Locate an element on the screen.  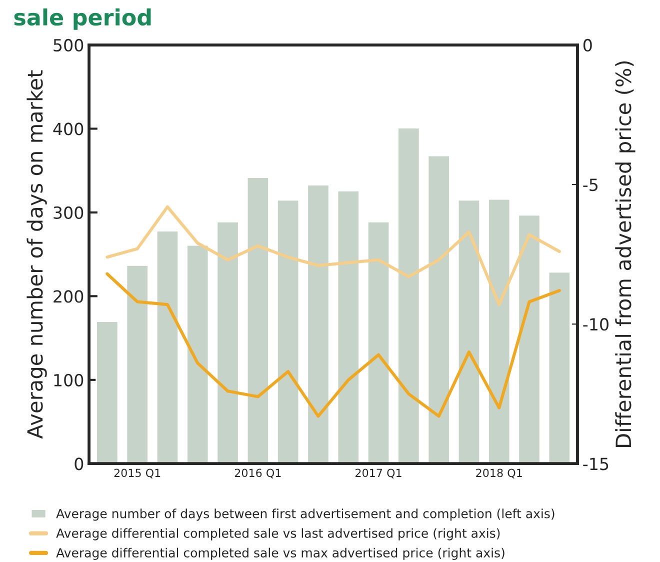
y-tick-label: 0 is located at coordinates (79, 464).